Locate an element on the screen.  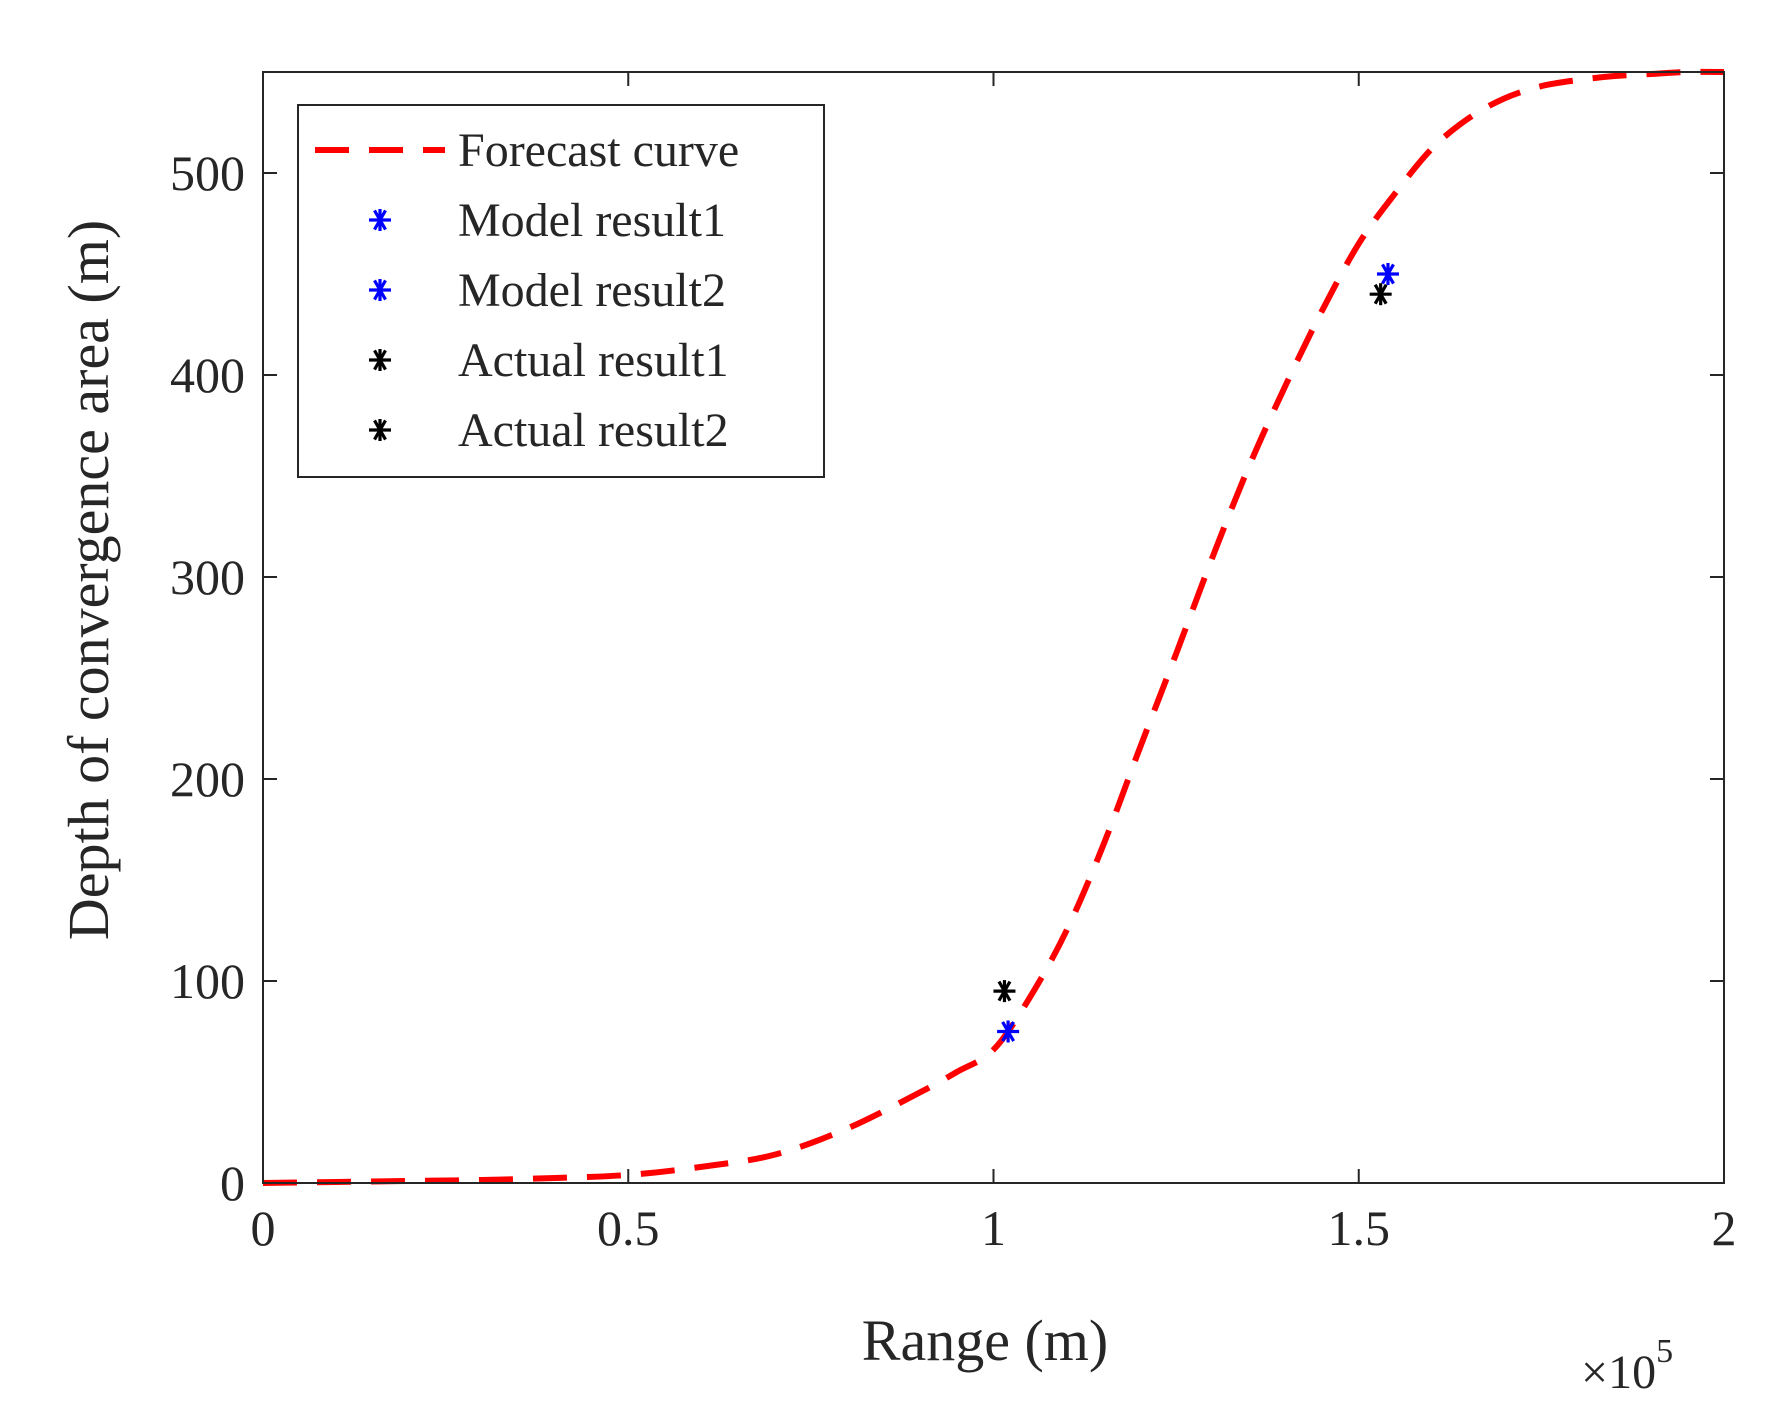
y-tick-label: 500 is located at coordinates (207, 173).